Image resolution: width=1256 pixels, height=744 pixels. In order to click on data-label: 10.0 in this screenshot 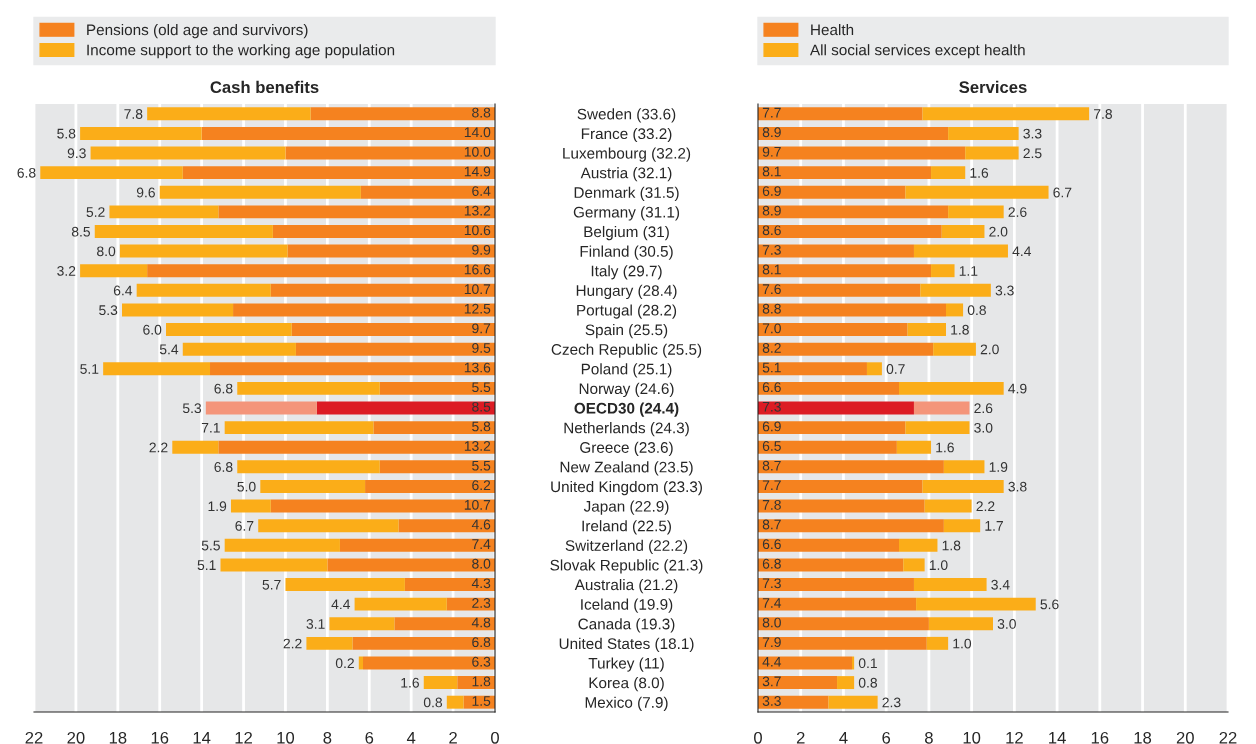, I will do `click(477, 151)`.